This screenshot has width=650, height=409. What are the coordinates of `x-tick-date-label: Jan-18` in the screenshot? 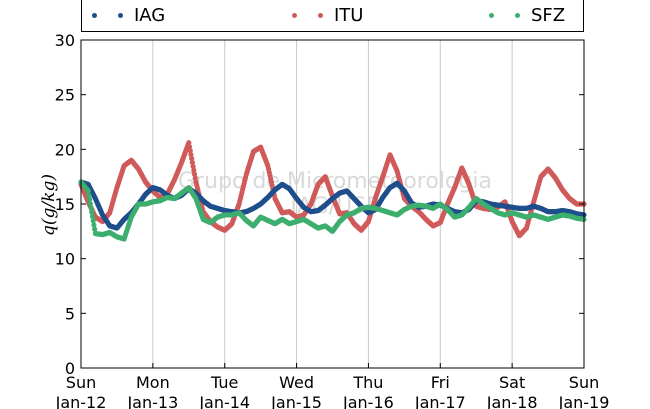 It's located at (512, 401).